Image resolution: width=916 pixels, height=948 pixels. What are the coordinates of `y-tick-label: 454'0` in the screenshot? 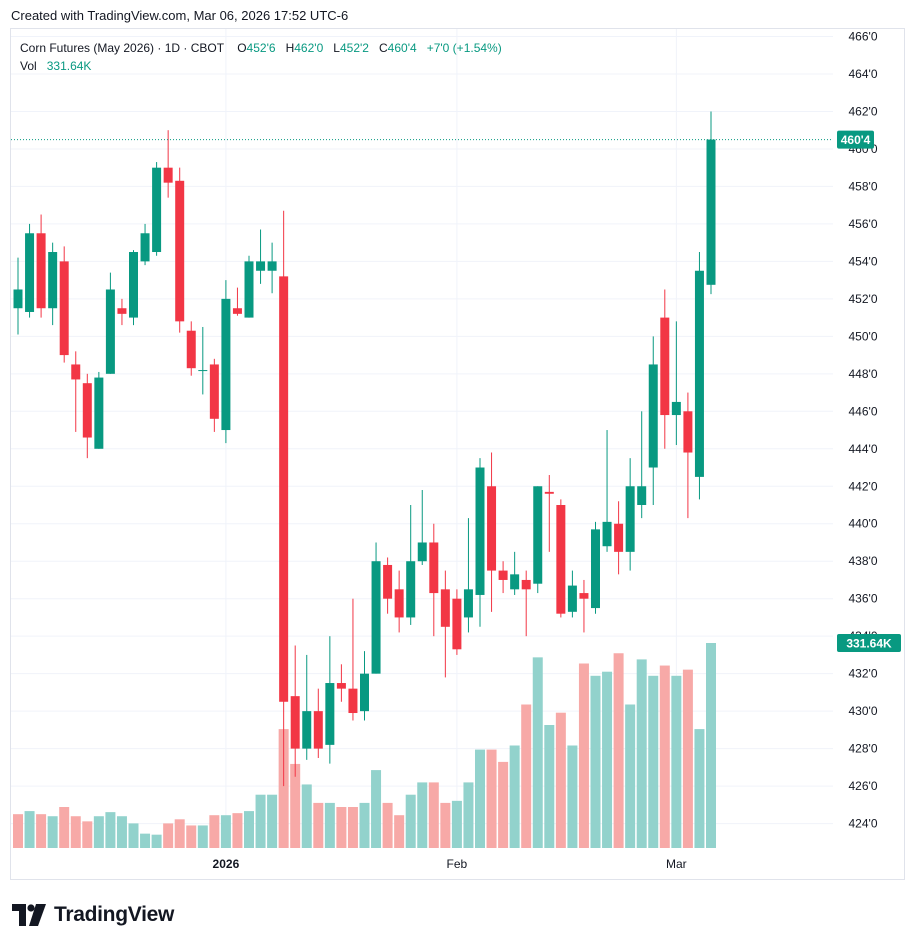 It's located at (863, 261).